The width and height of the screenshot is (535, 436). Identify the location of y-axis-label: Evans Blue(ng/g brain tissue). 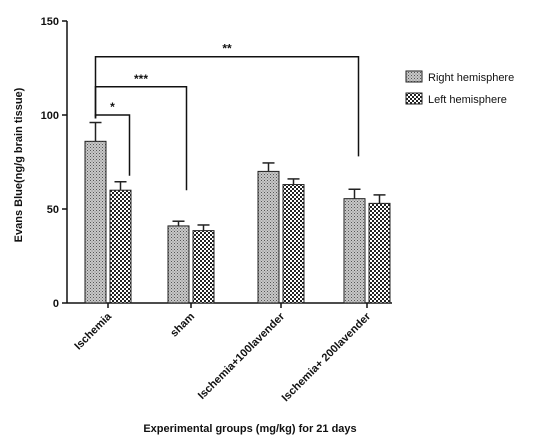
(19, 164).